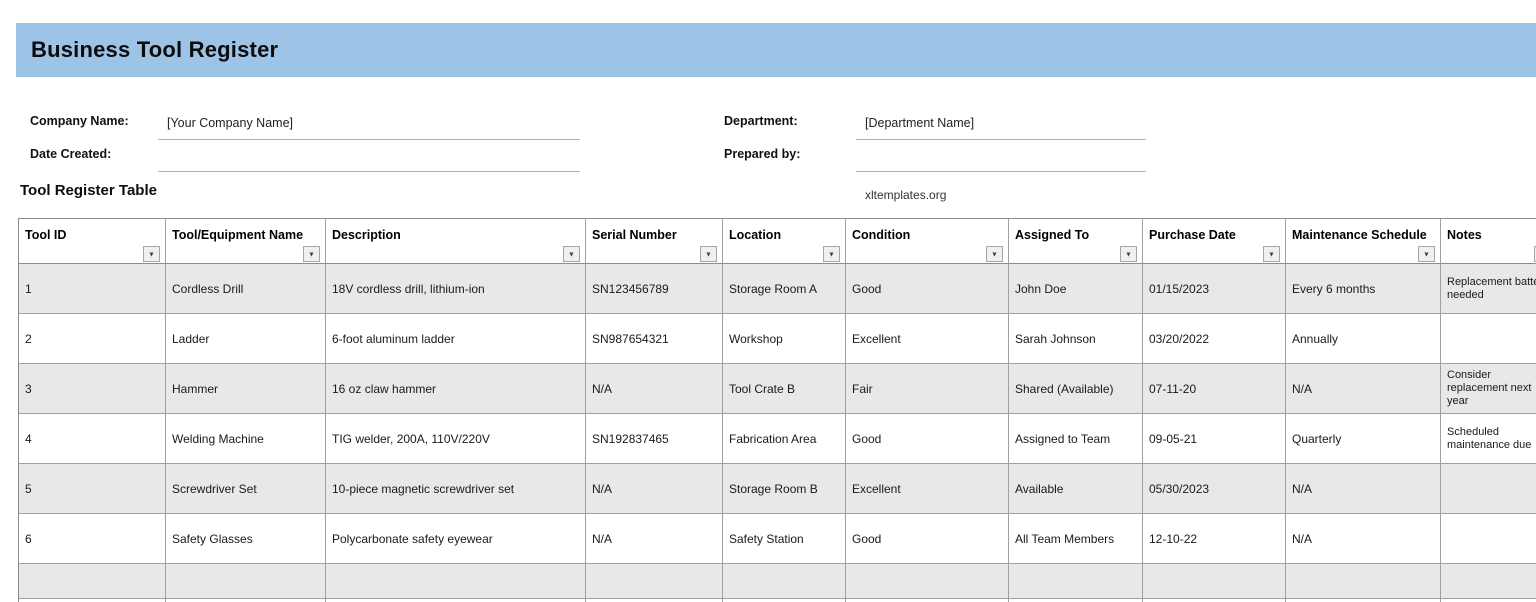 Image resolution: width=1536 pixels, height=602 pixels. I want to click on table-cell: 18V cordless drill, lithium-ion, so click(456, 289).